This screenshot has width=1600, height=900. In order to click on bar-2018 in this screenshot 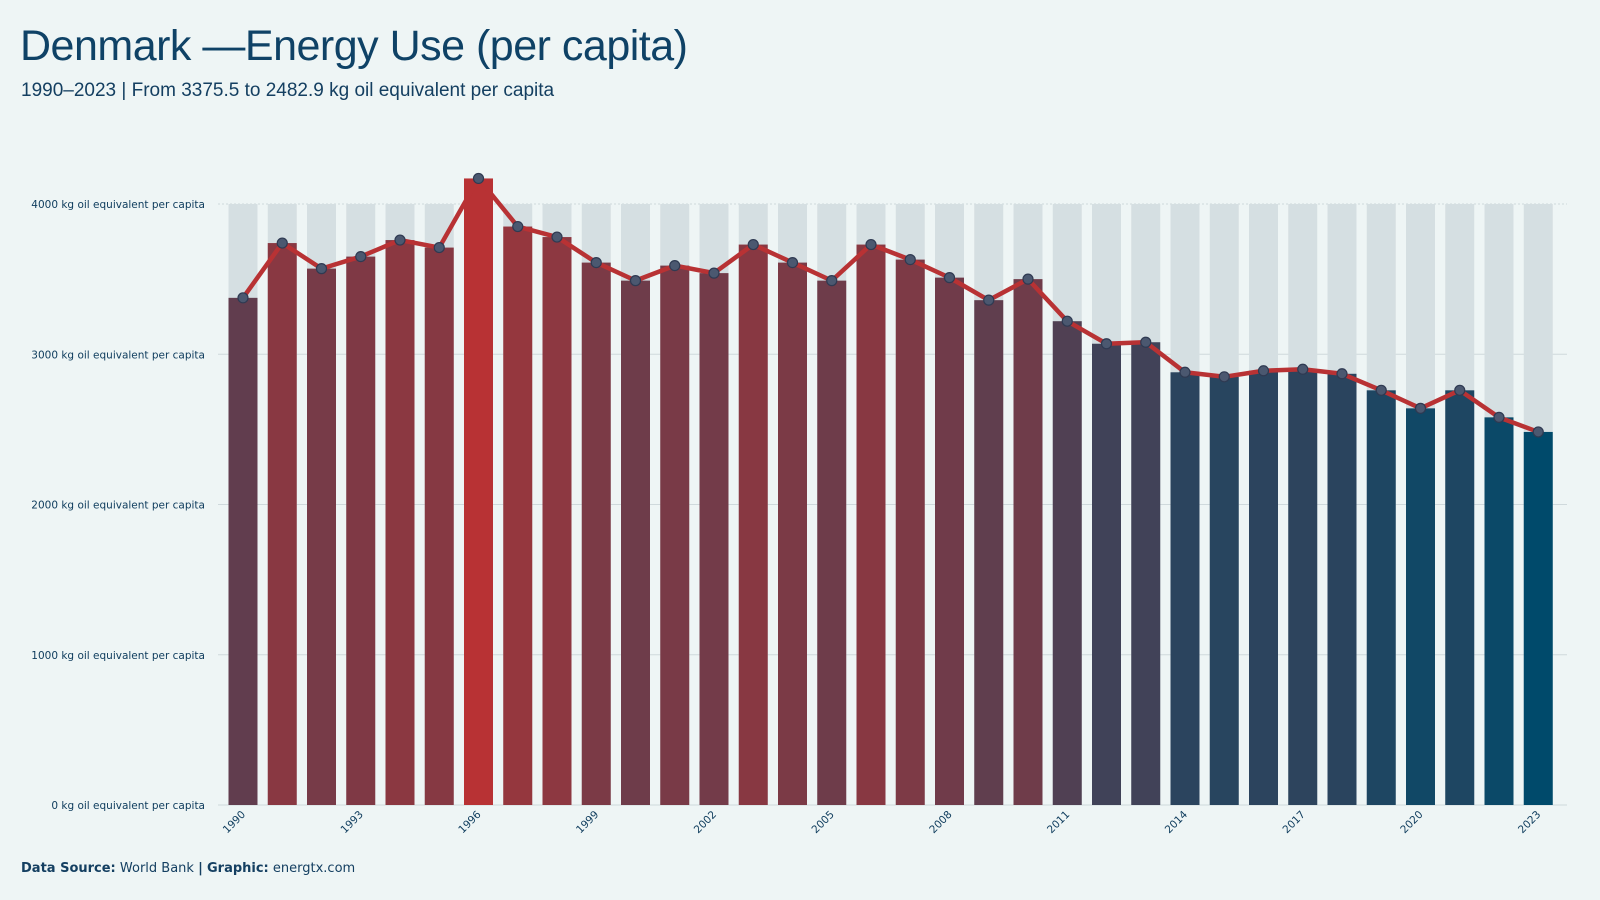, I will do `click(1342, 589)`.